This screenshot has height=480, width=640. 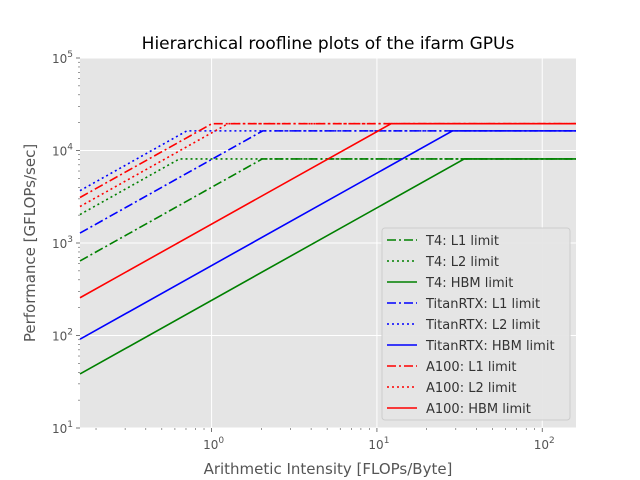 What do you see at coordinates (490, 346) in the screenshot?
I see `legend-entry-label: TitanRTX: HBM limit` at bounding box center [490, 346].